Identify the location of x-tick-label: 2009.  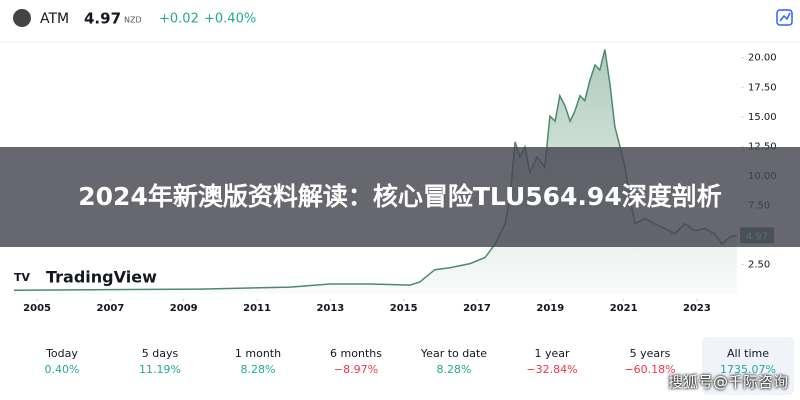
(184, 308).